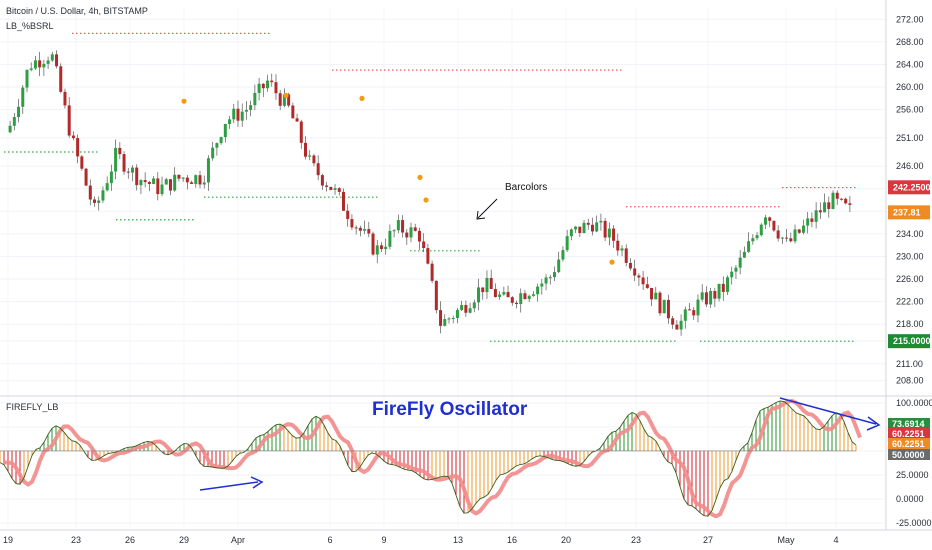  What do you see at coordinates (908, 444) in the screenshot?
I see `osc-badge-label: 60.2251` at bounding box center [908, 444].